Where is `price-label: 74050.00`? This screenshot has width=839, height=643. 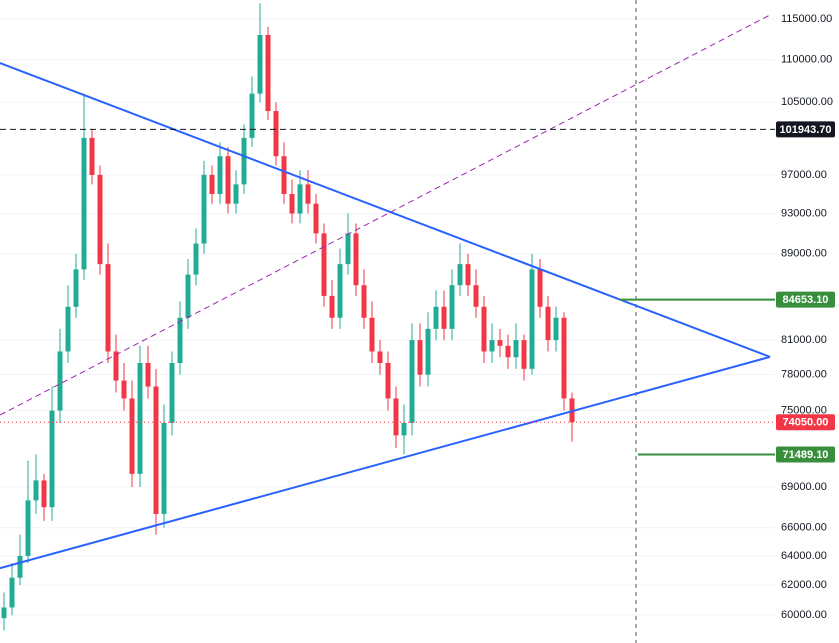
price-label: 74050.00 is located at coordinates (806, 423).